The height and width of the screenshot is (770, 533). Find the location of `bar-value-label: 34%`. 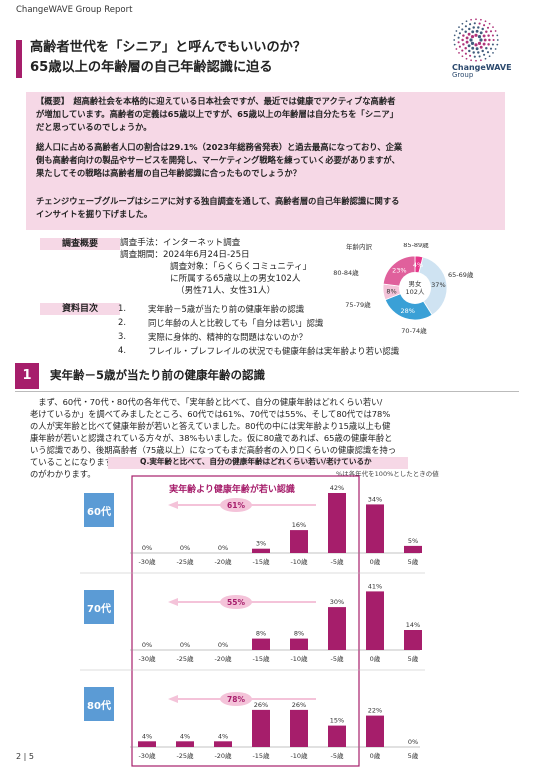

bar-value-label: 34% is located at coordinates (375, 499).